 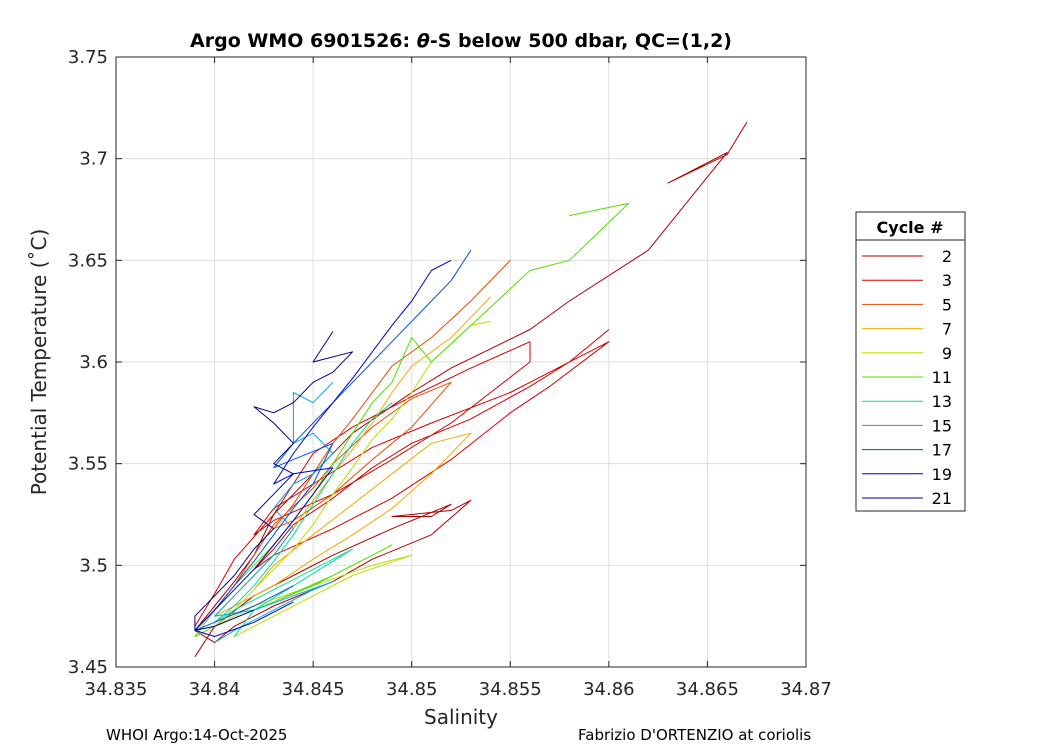 I want to click on x-tick-label: 34.845, so click(x=313, y=689).